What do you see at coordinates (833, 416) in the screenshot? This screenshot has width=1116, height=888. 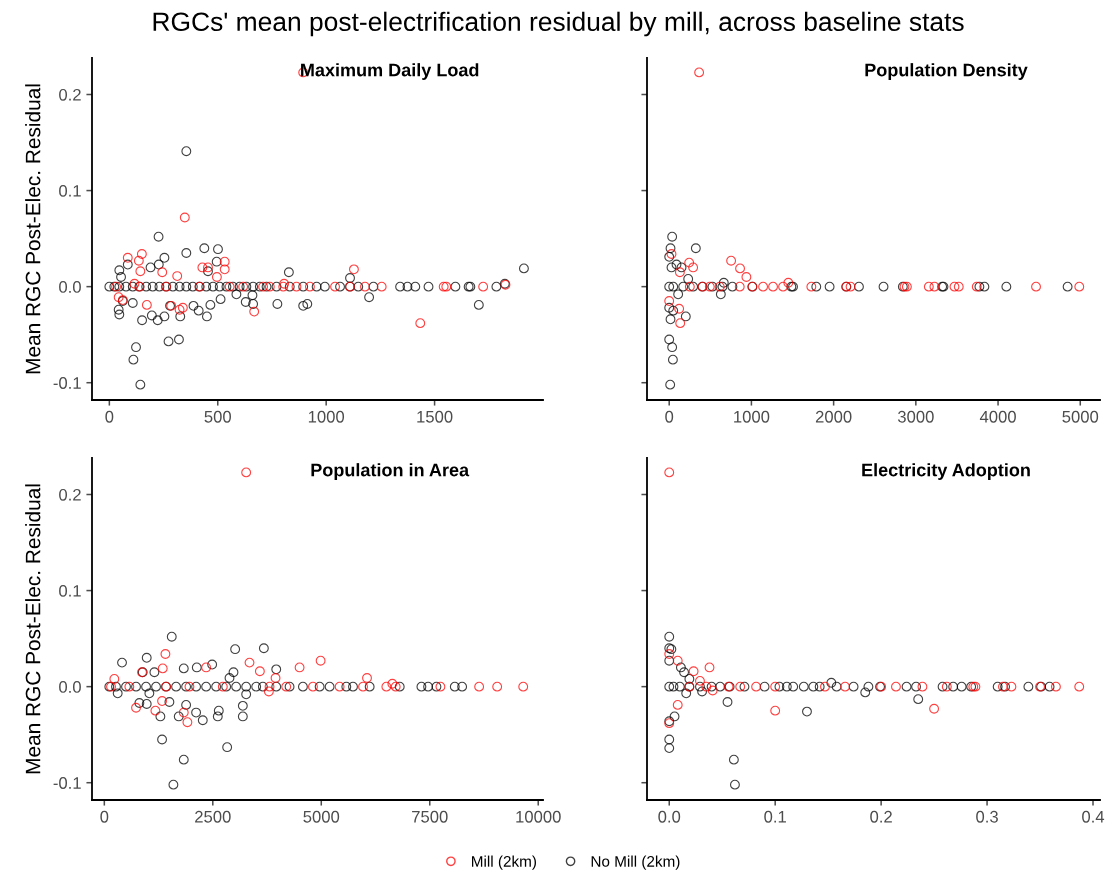 I see `x-tick-label: 2000` at bounding box center [833, 416].